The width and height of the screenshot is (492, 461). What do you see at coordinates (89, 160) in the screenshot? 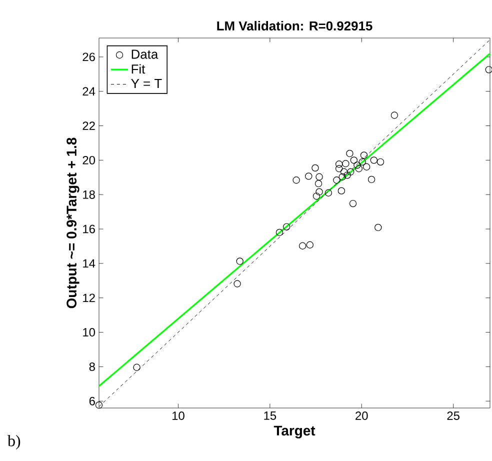
I see `y-tick-label: 20` at bounding box center [89, 160].